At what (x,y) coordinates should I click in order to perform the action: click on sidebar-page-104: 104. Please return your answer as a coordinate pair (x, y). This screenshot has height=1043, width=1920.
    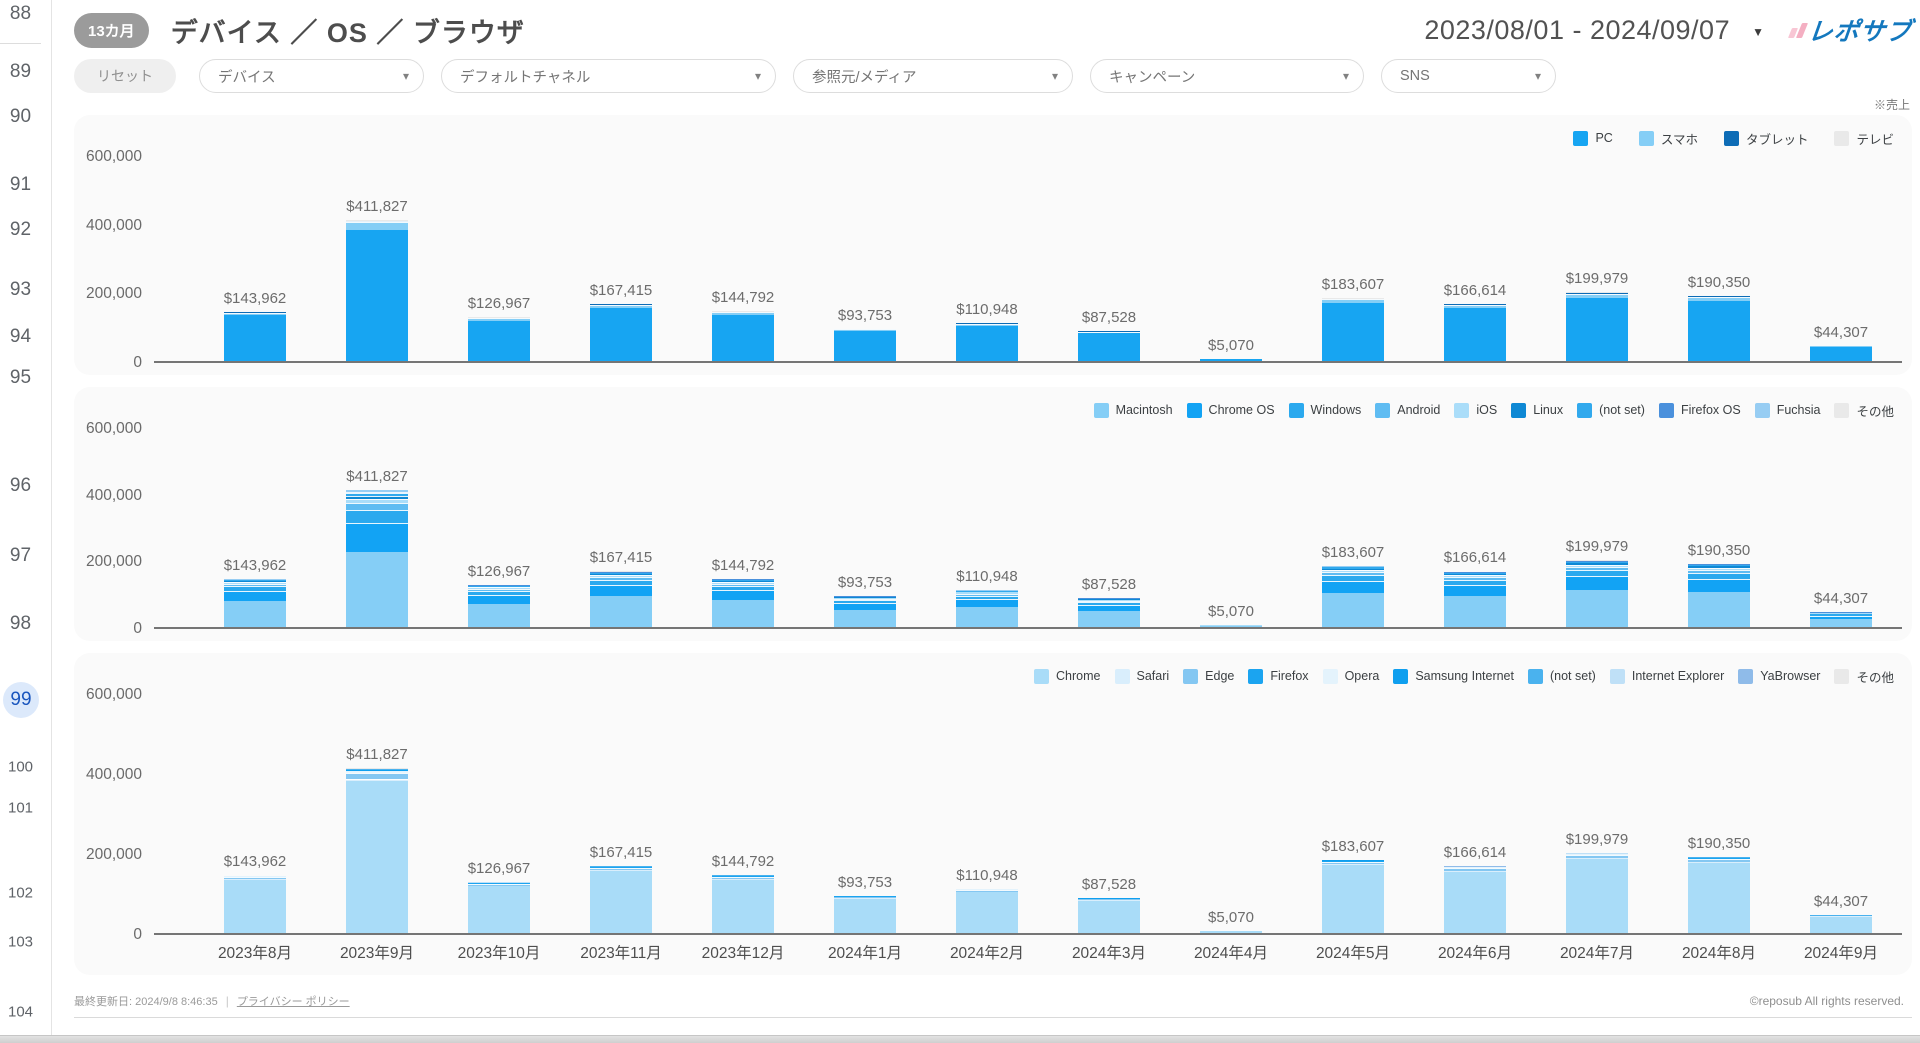
    Looking at the image, I should click on (20, 1012).